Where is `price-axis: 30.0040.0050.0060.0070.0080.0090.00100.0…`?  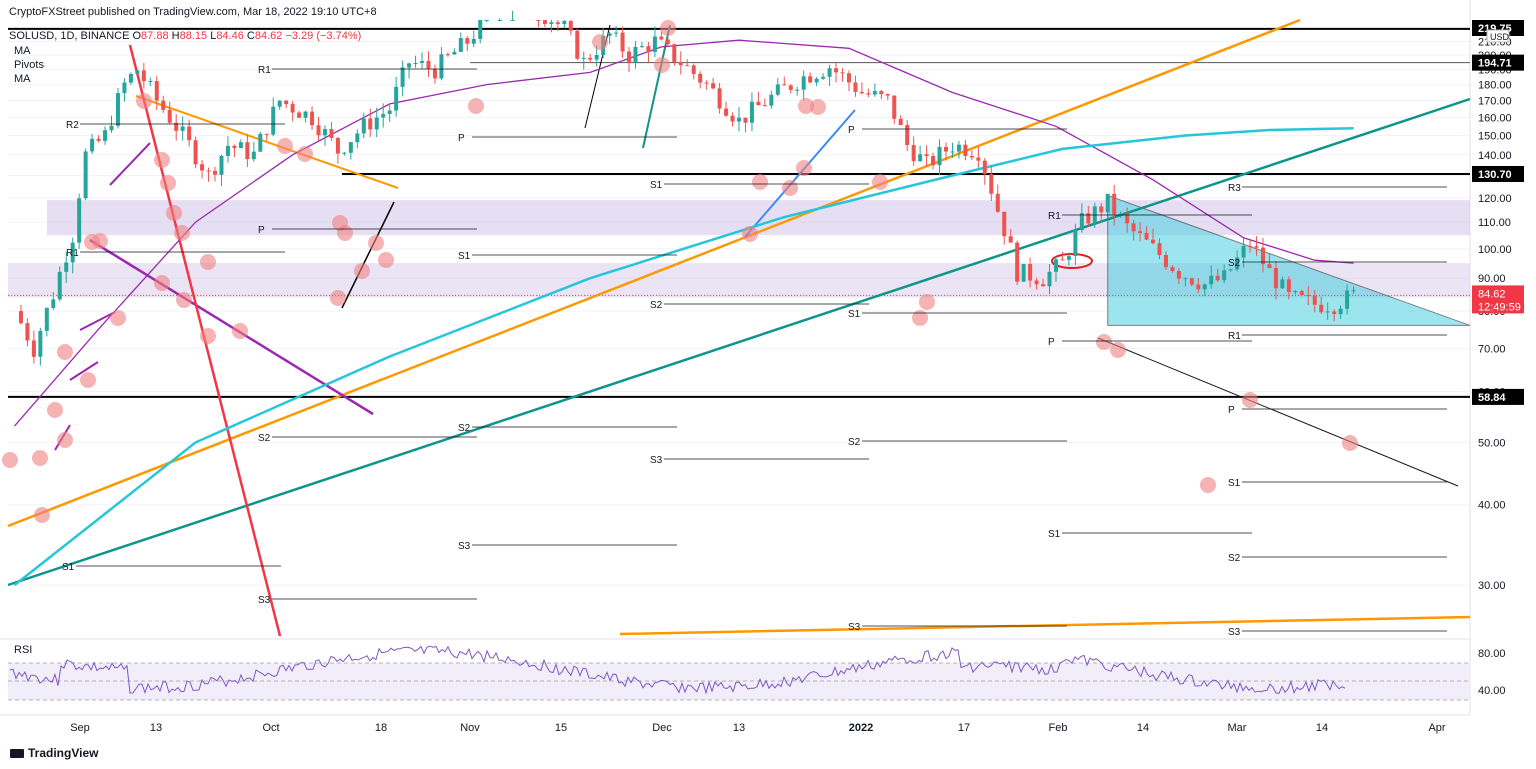 price-axis: 30.0040.0050.0060.0070.0080.0090.00100.0… is located at coordinates (1498, 358).